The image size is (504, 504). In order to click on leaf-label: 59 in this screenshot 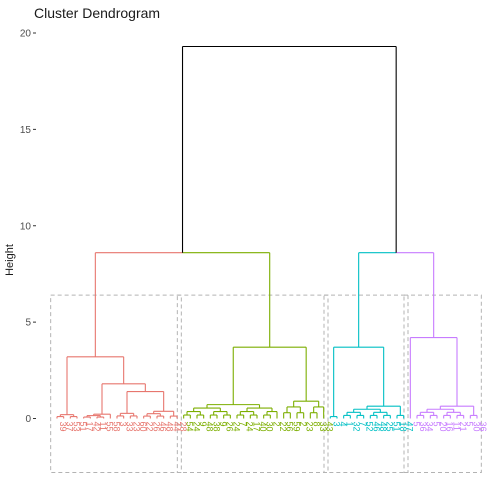, I will do `click(296, 427)`.